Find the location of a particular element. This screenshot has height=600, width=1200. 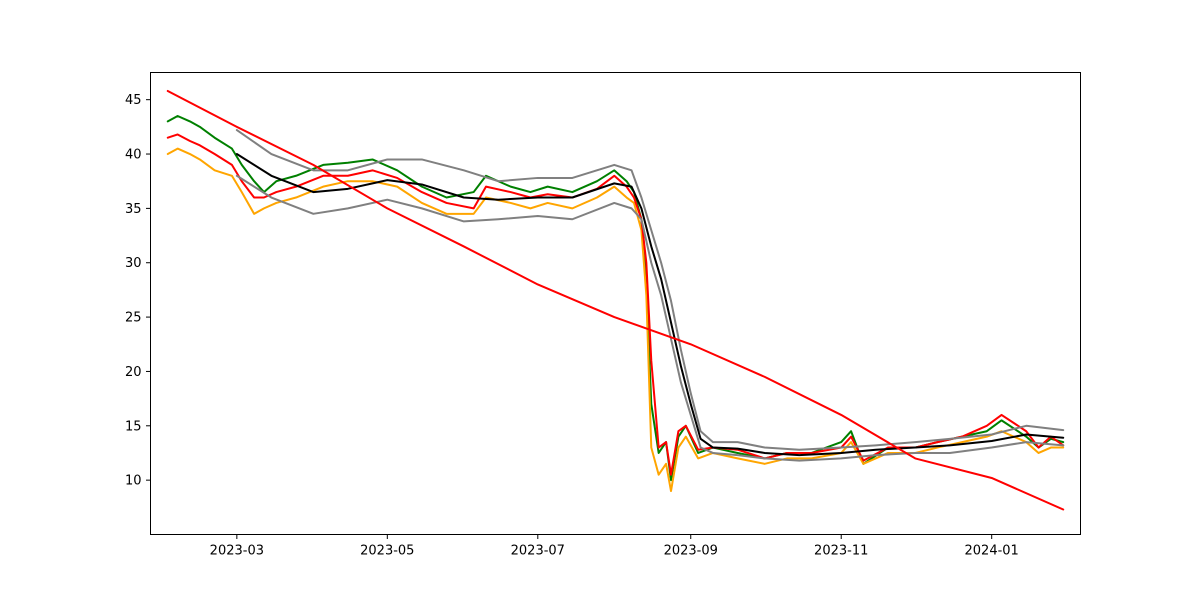

x-tick-label: 2024-01 is located at coordinates (992, 551).